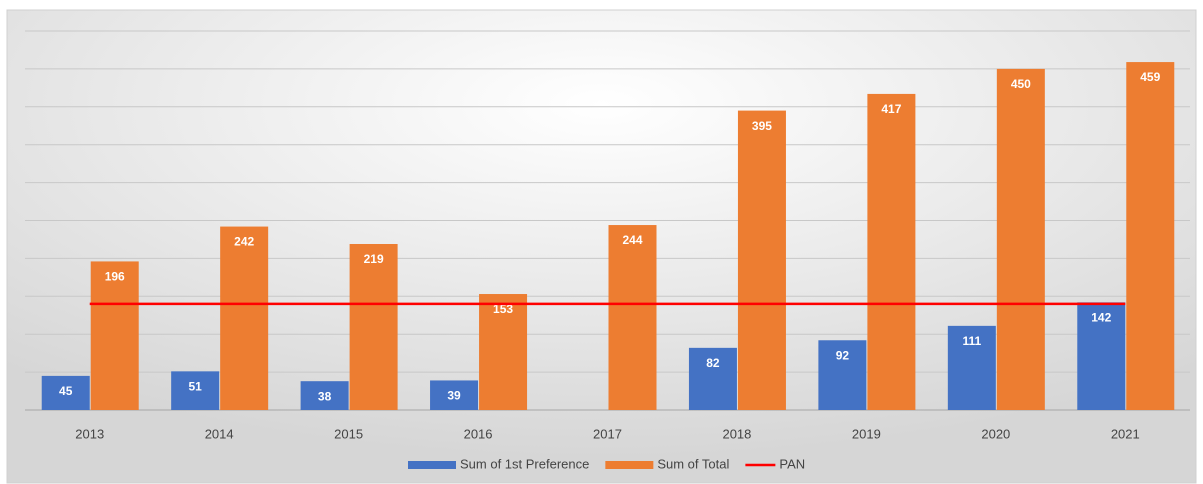 This screenshot has height=484, width=1203. What do you see at coordinates (374, 259) in the screenshot?
I see `value-label: 219` at bounding box center [374, 259].